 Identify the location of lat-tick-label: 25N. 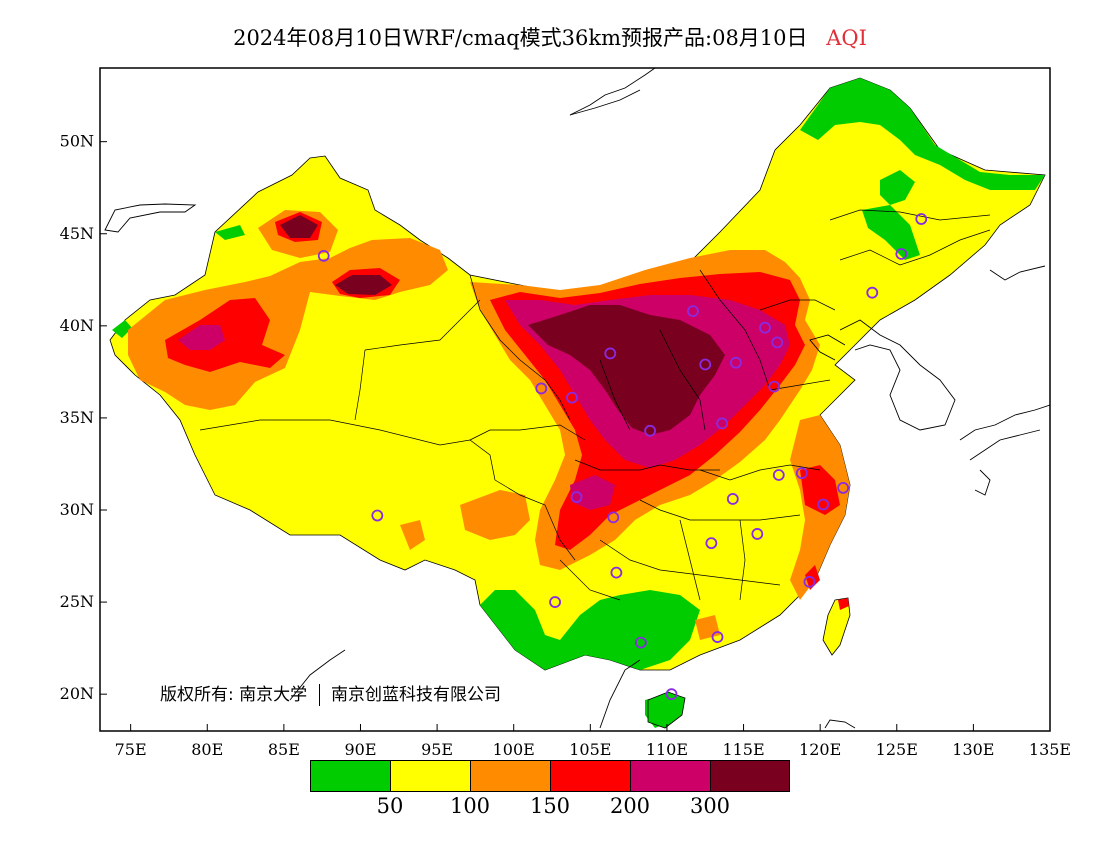
(77, 601).